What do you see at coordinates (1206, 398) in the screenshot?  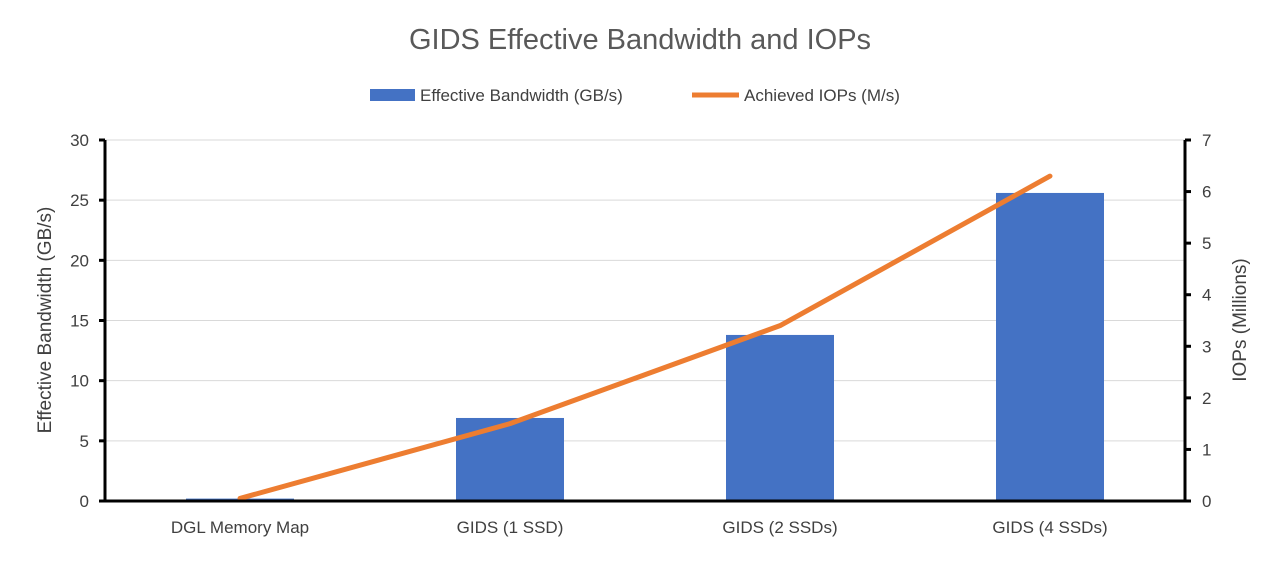 I see `right-tick-label: 2` at bounding box center [1206, 398].